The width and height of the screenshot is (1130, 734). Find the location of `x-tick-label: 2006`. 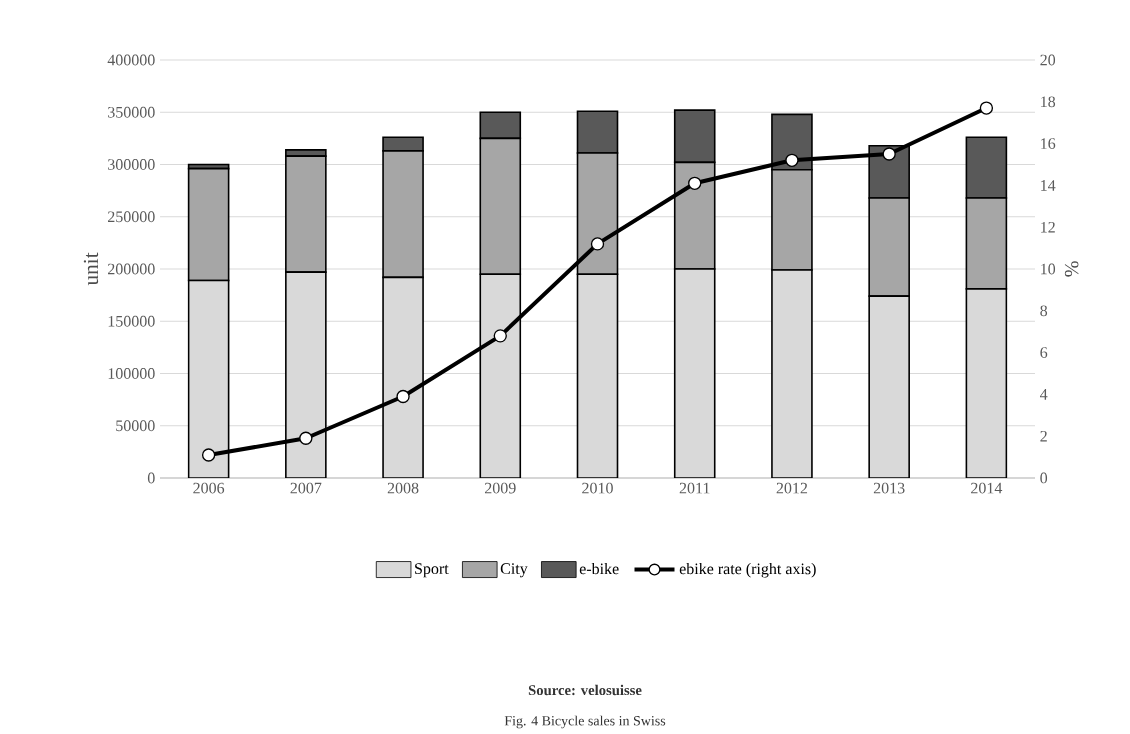

x-tick-label: 2006 is located at coordinates (209, 488).